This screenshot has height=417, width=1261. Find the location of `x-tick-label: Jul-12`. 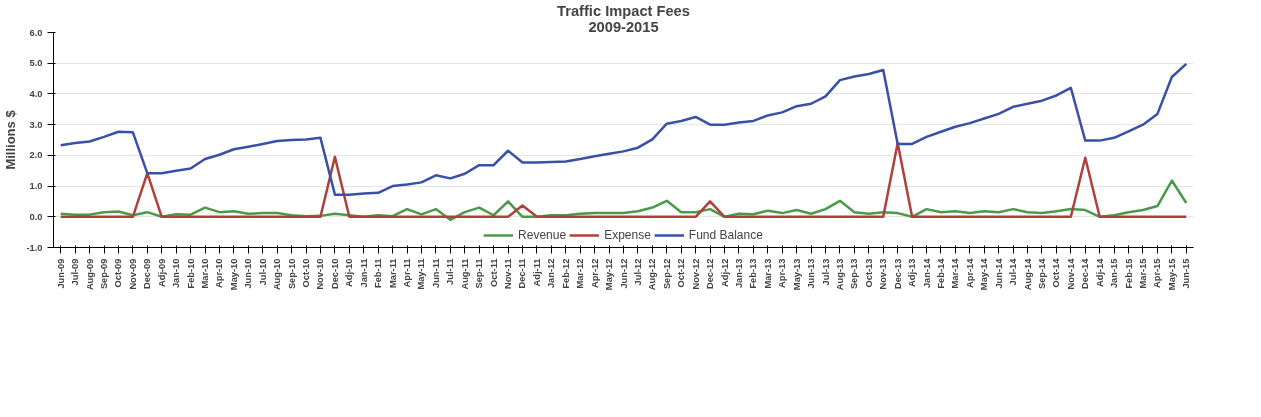

x-tick-label: Jul-12 is located at coordinates (637, 272).